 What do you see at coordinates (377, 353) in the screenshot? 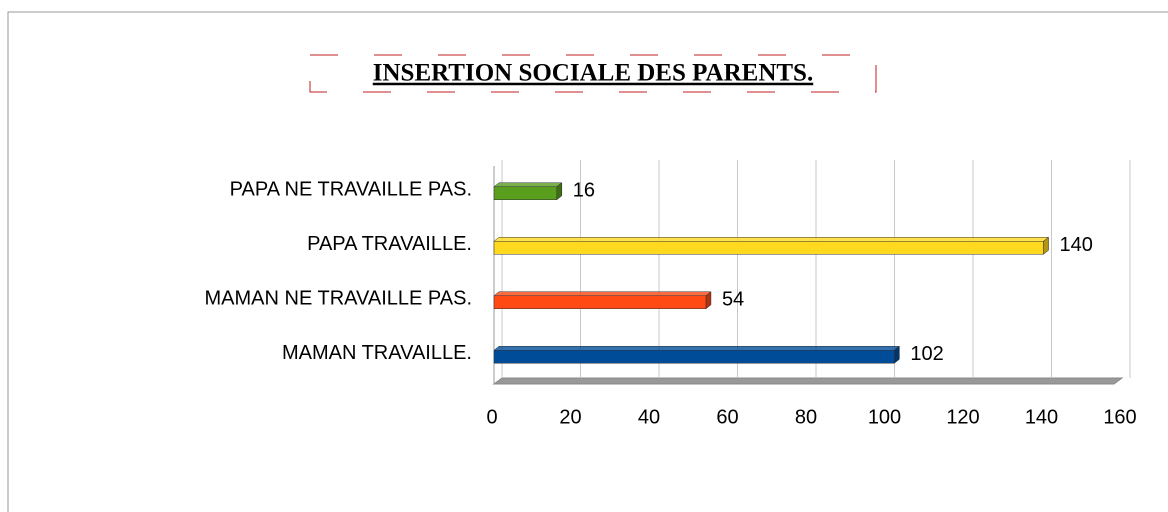
I see `y-tick-label: MAMAN TRAVAILLE.` at bounding box center [377, 353].